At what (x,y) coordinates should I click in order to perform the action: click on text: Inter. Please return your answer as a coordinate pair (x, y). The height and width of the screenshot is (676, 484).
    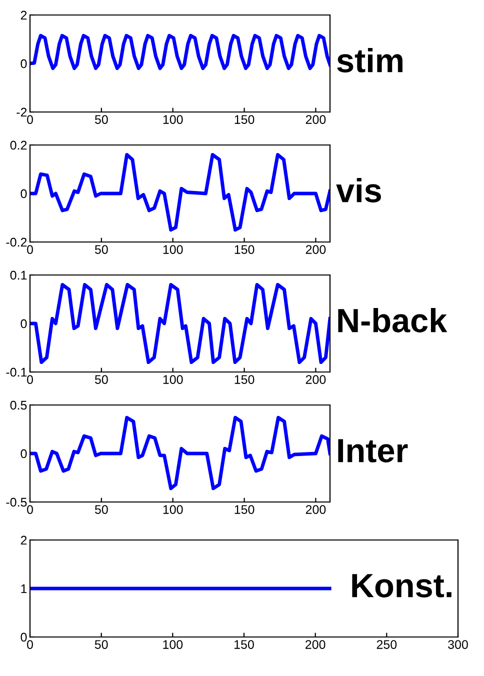
    Looking at the image, I should click on (373, 450).